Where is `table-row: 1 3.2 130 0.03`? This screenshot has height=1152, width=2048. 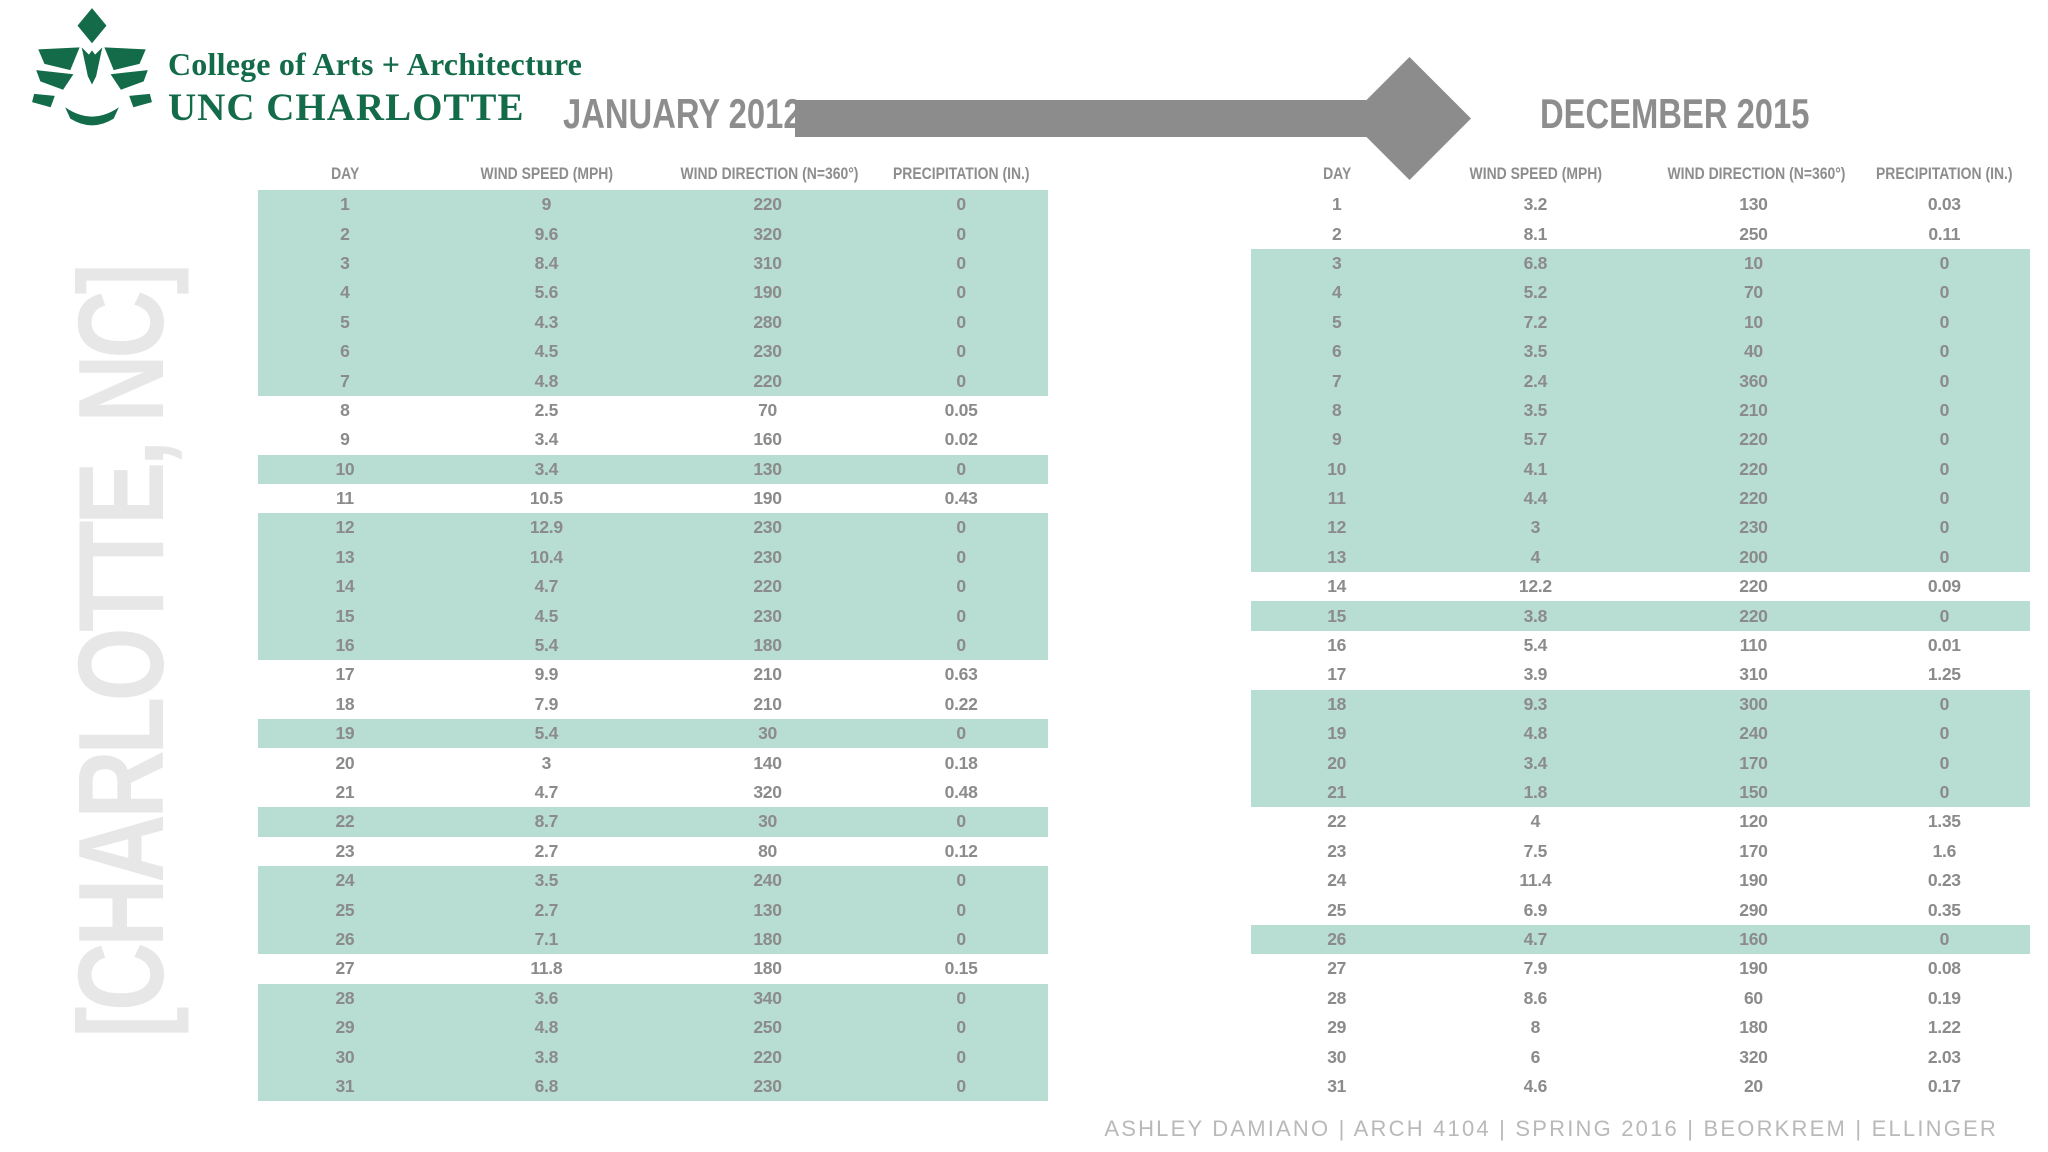 table-row: 1 3.2 130 0.03 is located at coordinates (1640, 204).